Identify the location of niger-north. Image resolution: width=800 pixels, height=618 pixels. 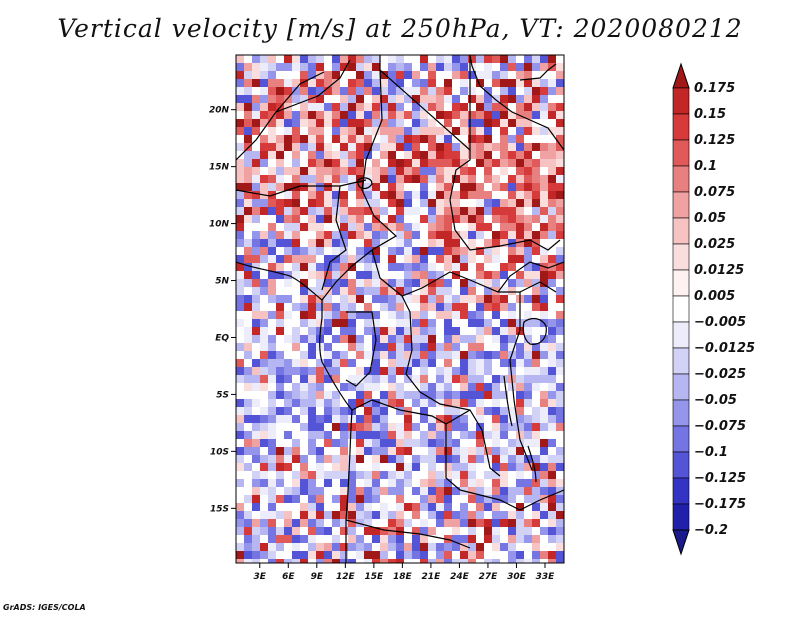
(300, 92).